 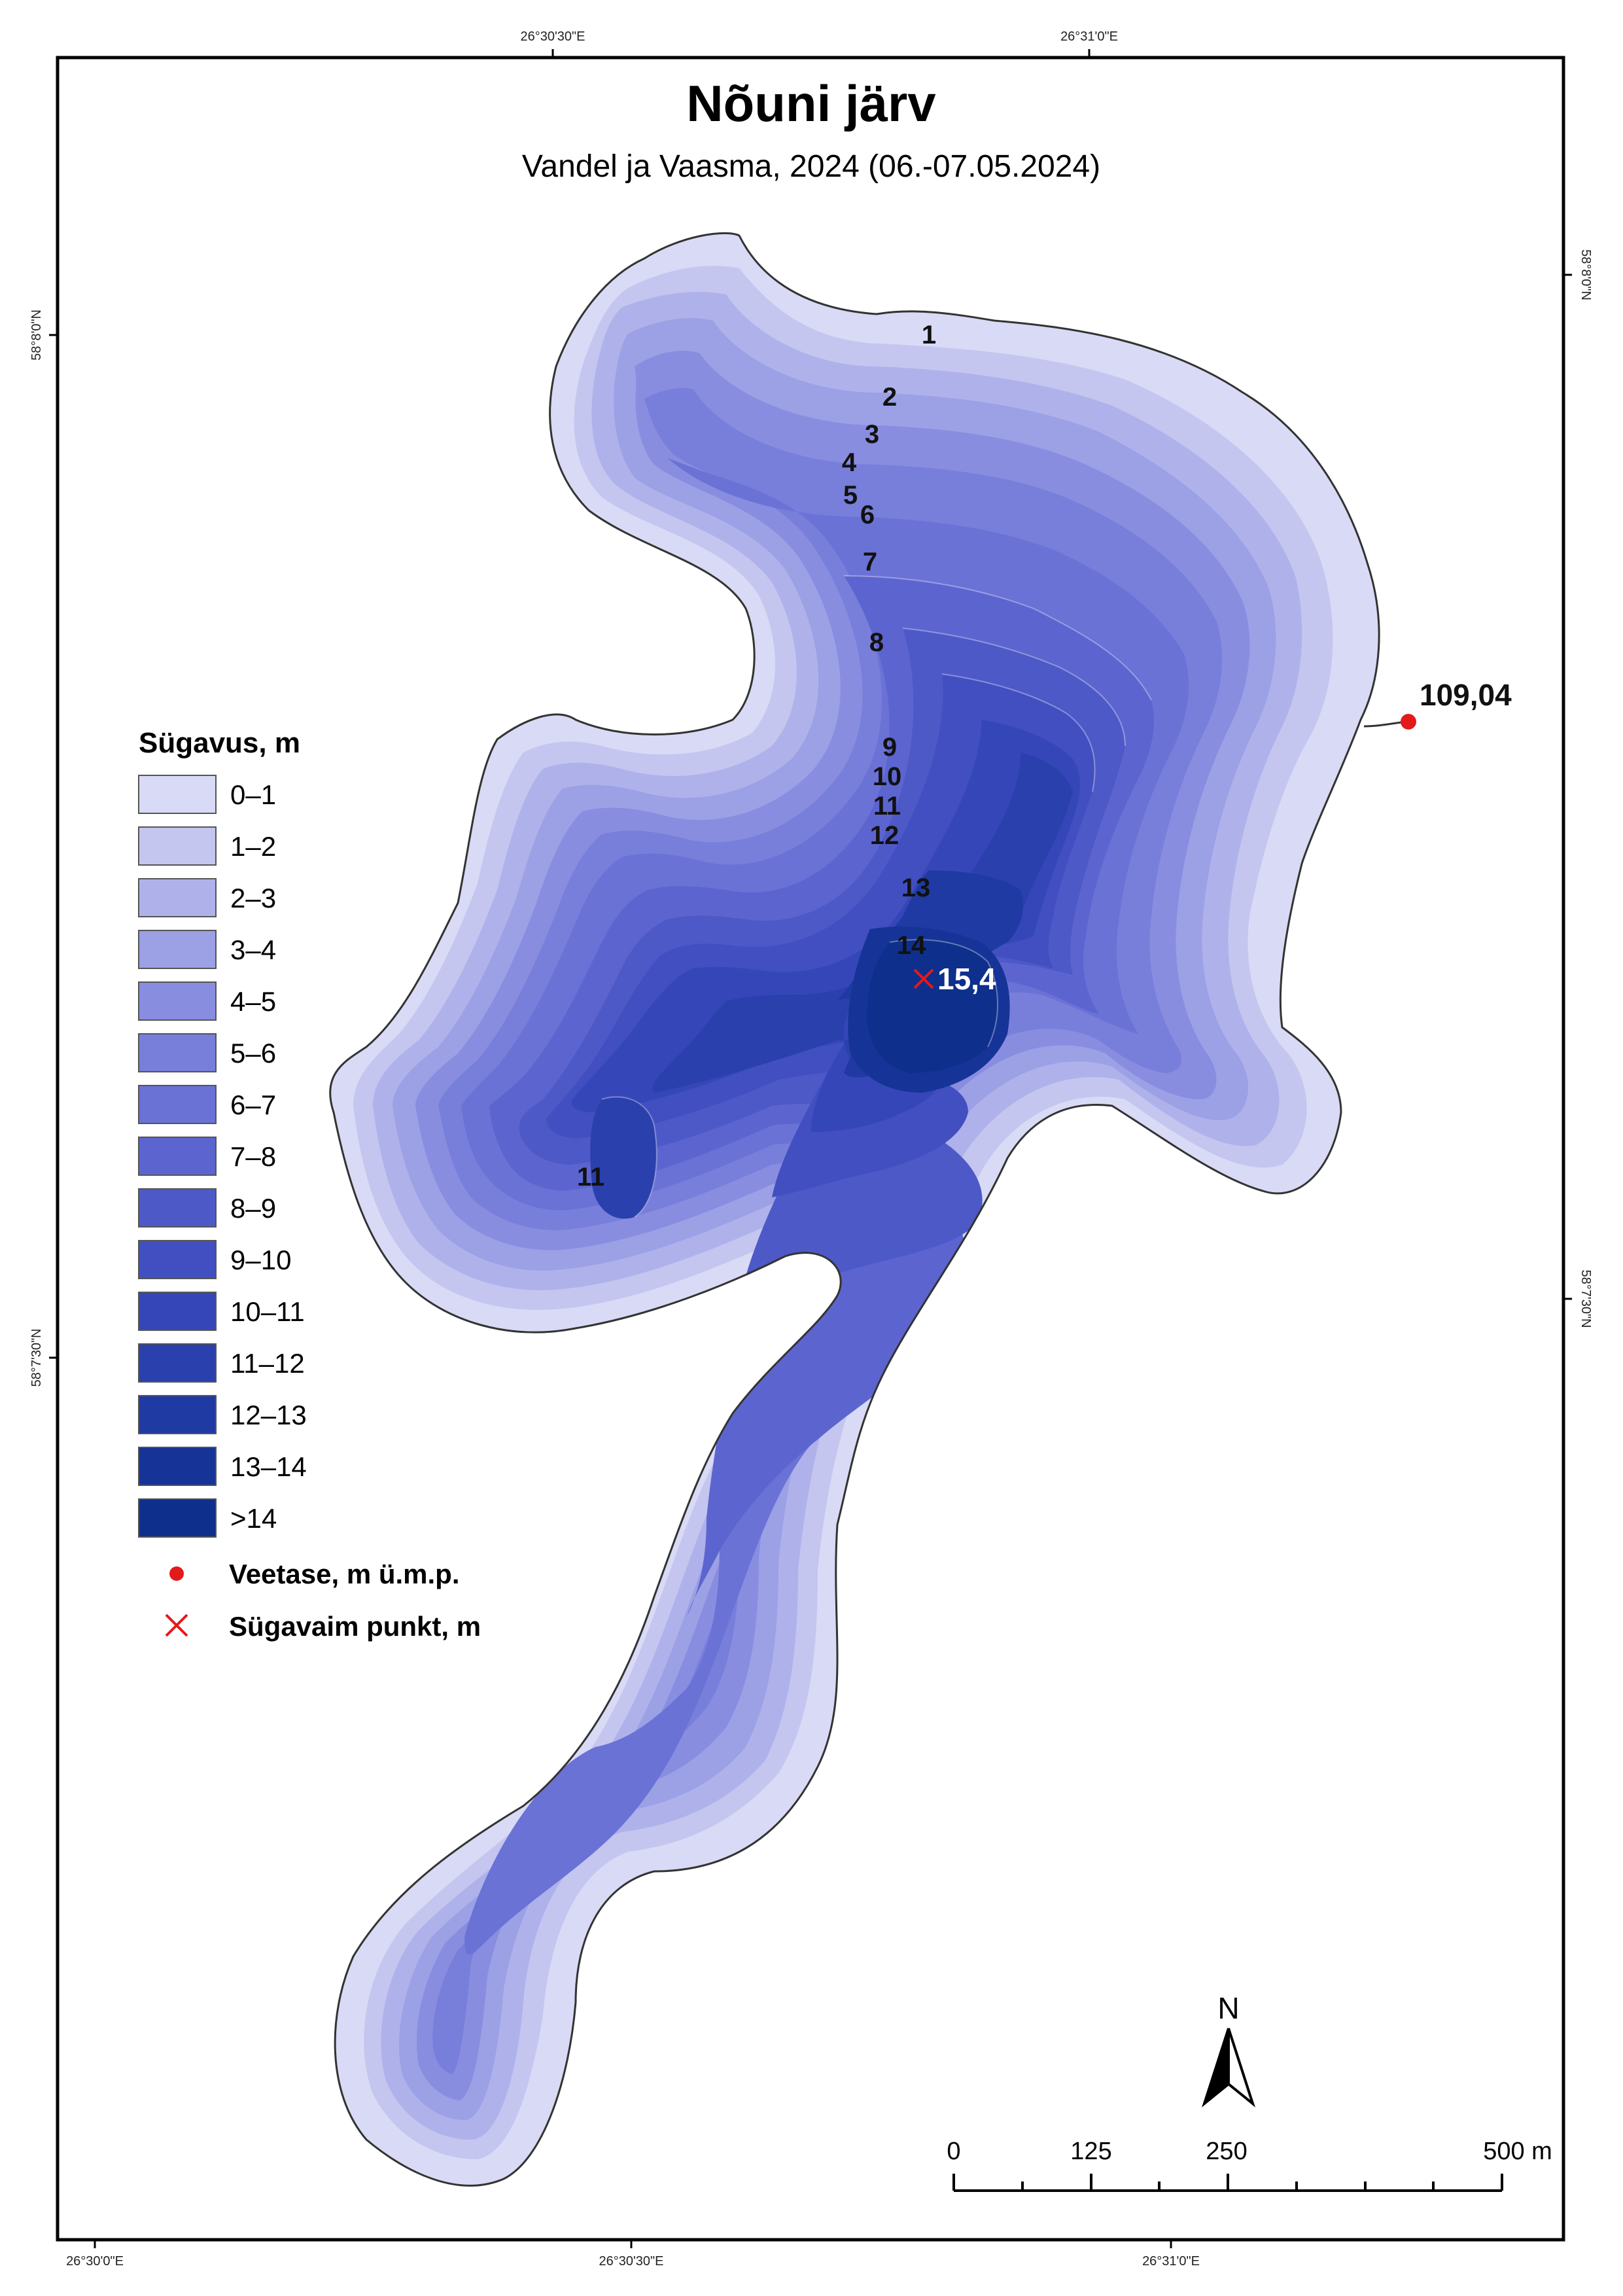 I want to click on map-subtitle: Vandel ja Vaasma, 2024 (06.-07.05.2024), so click(x=811, y=166).